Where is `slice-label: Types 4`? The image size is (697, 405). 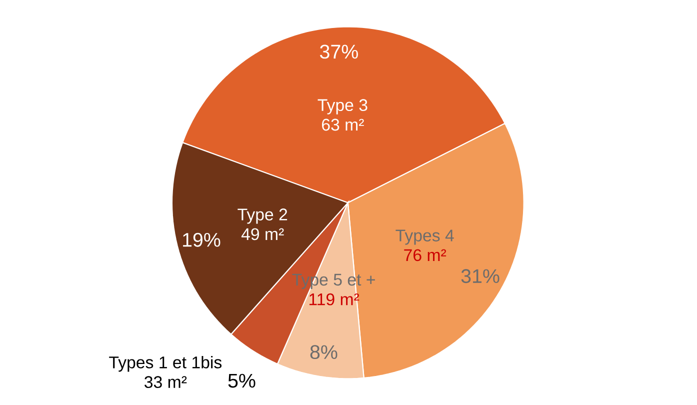 slice-label: Types 4 is located at coordinates (425, 237).